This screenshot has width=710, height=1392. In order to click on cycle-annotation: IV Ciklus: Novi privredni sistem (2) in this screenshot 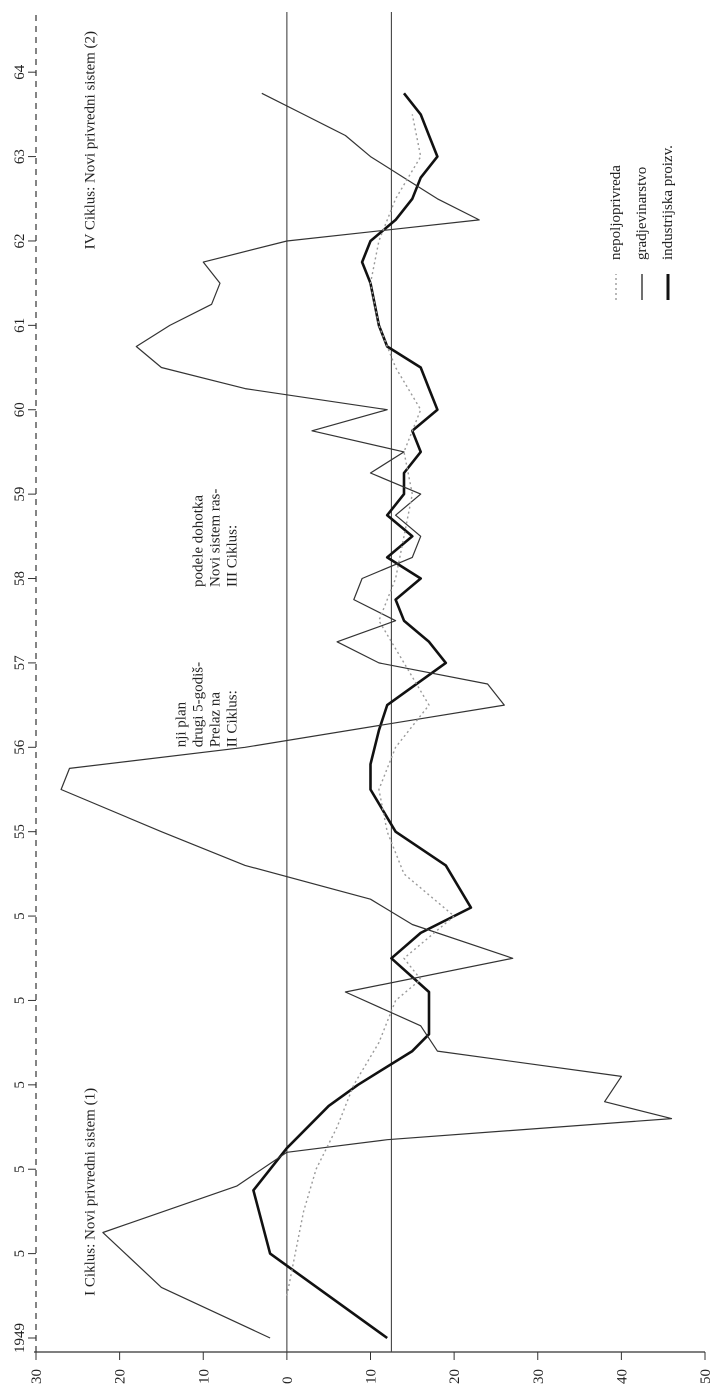, I will do `click(91, 140)`.